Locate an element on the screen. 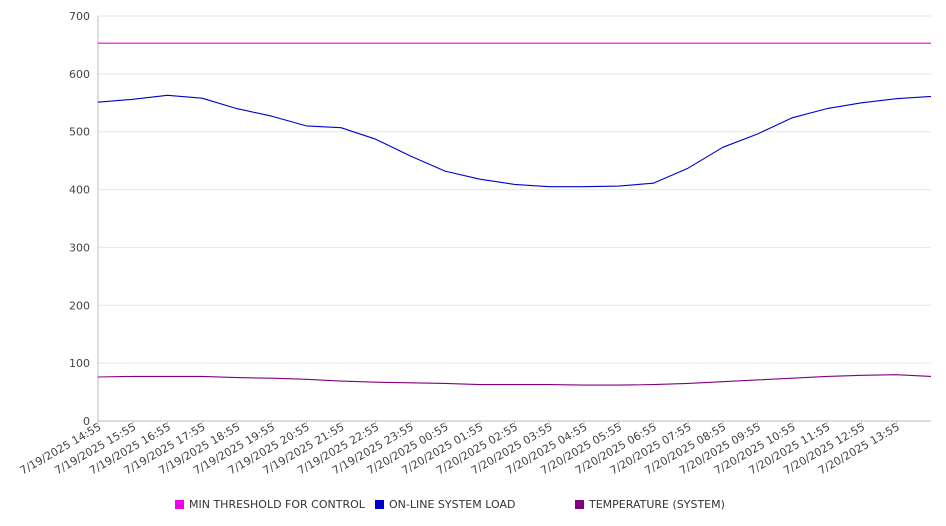 This screenshot has width=946, height=526. y-tick-label-100: 100 is located at coordinates (79, 363).